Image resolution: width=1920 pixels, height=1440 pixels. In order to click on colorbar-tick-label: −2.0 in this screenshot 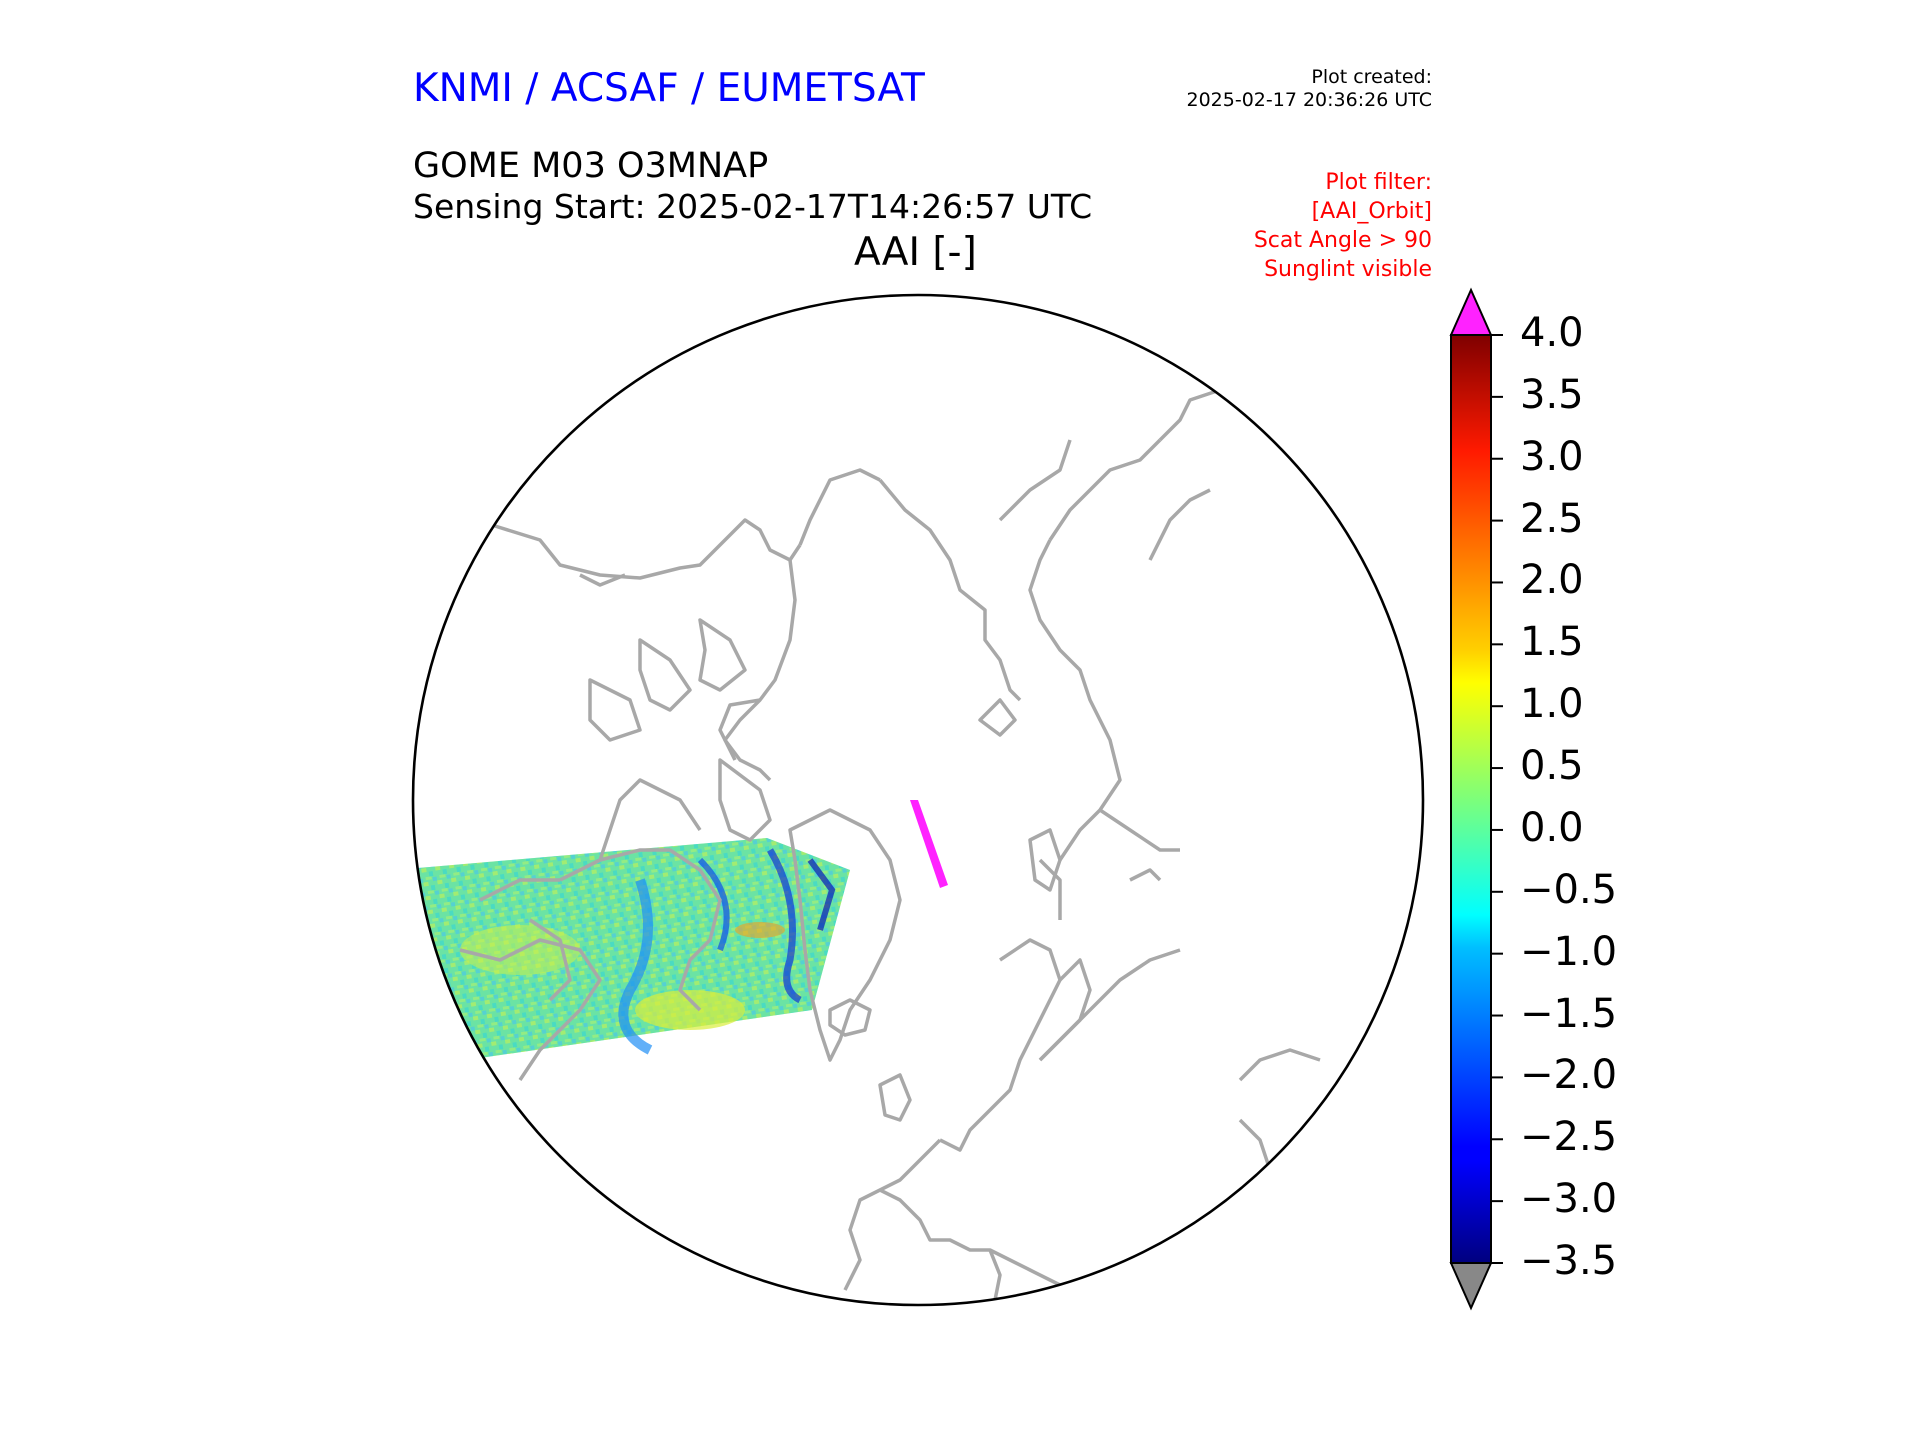, I will do `click(1569, 1075)`.